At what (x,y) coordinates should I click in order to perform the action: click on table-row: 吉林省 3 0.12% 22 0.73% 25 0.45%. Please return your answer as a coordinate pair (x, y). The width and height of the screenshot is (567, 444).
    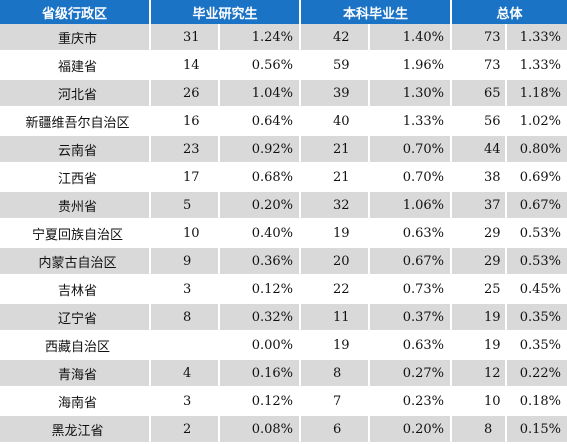
    Looking at the image, I should click on (283, 289).